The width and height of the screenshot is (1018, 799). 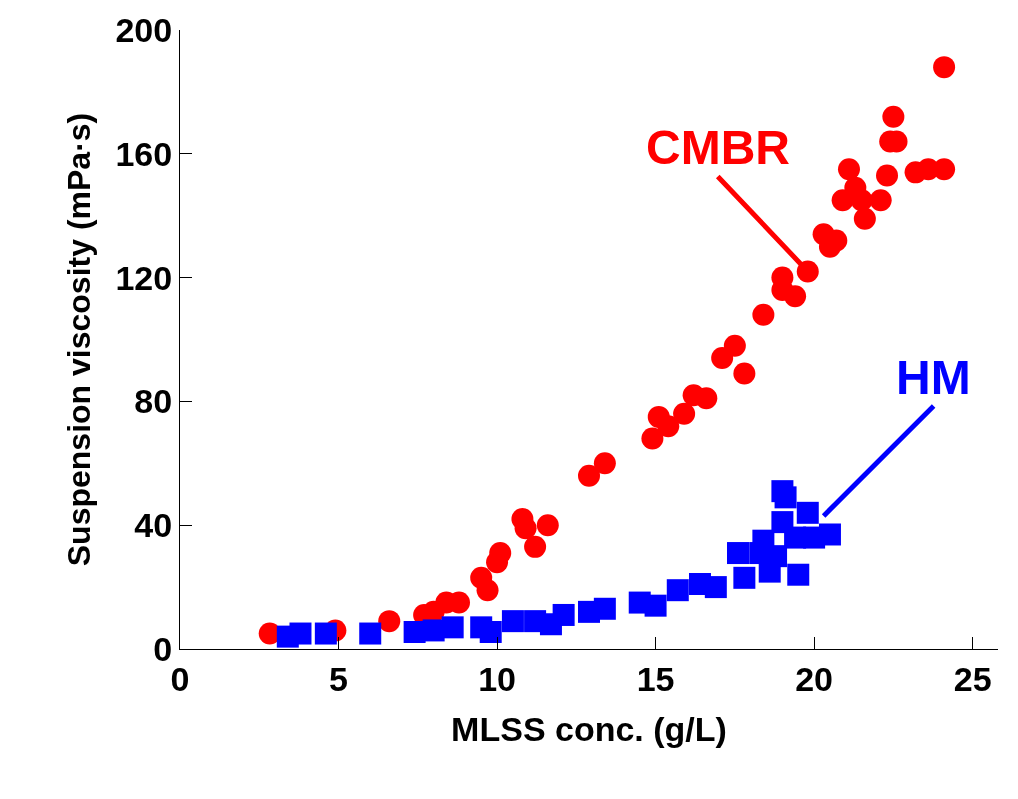 What do you see at coordinates (144, 277) in the screenshot?
I see `y-tick-label: 120` at bounding box center [144, 277].